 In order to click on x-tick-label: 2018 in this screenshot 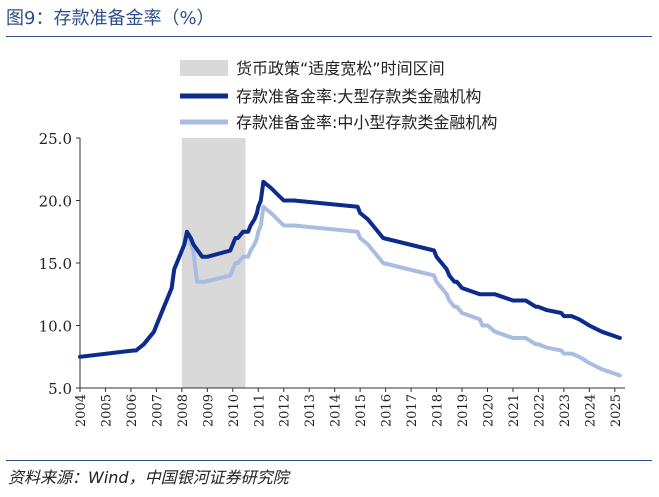, I will do `click(438, 410)`.